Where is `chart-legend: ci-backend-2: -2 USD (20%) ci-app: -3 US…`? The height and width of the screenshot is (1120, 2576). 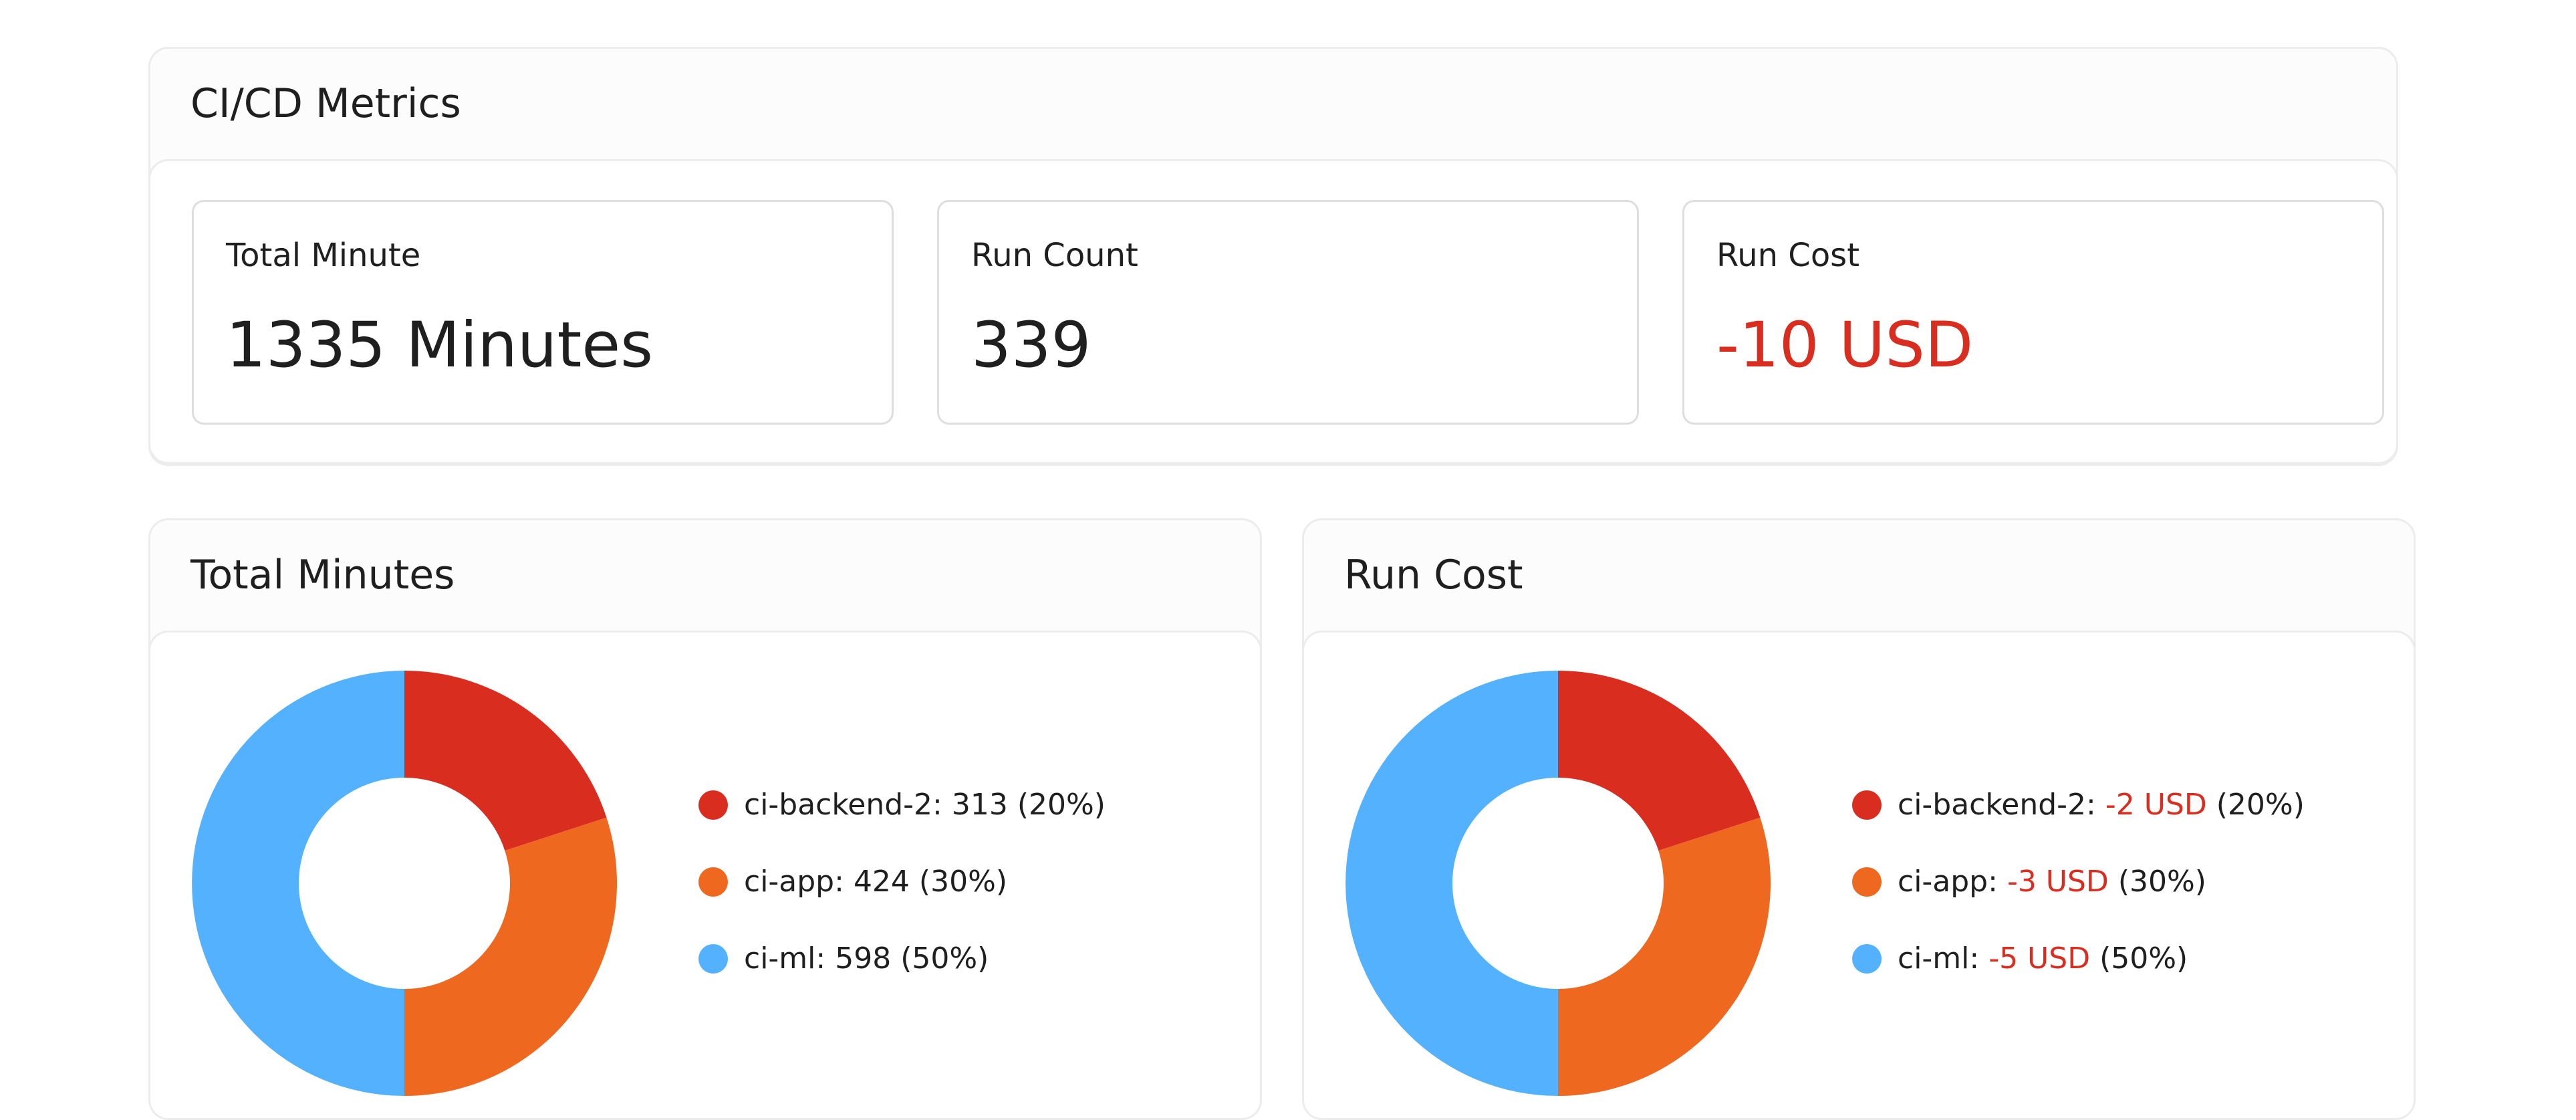 chart-legend: ci-backend-2: -2 USD (20%) ci-app: -3 US… is located at coordinates (2079, 901).